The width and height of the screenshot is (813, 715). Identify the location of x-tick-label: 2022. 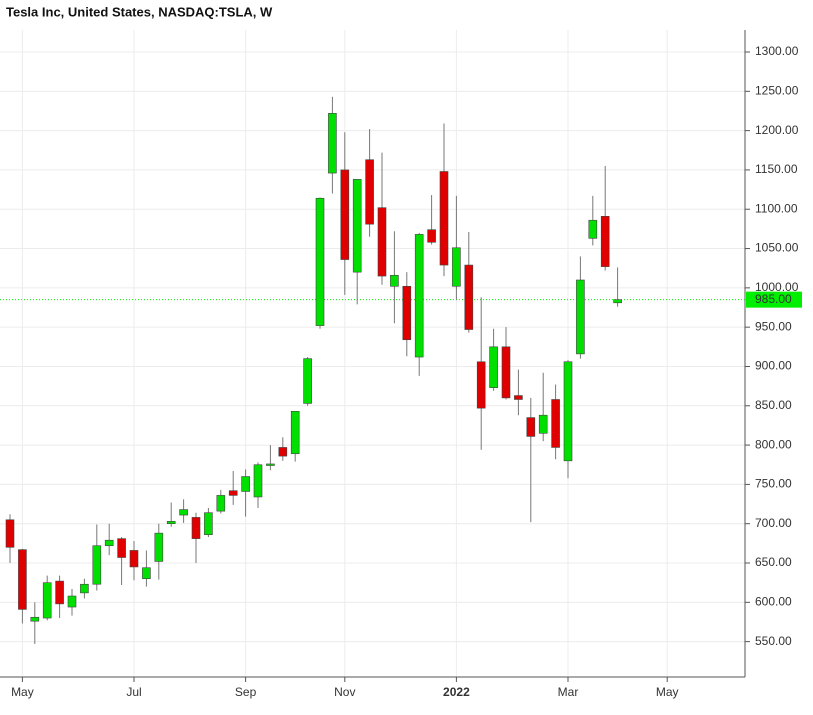
(456, 692).